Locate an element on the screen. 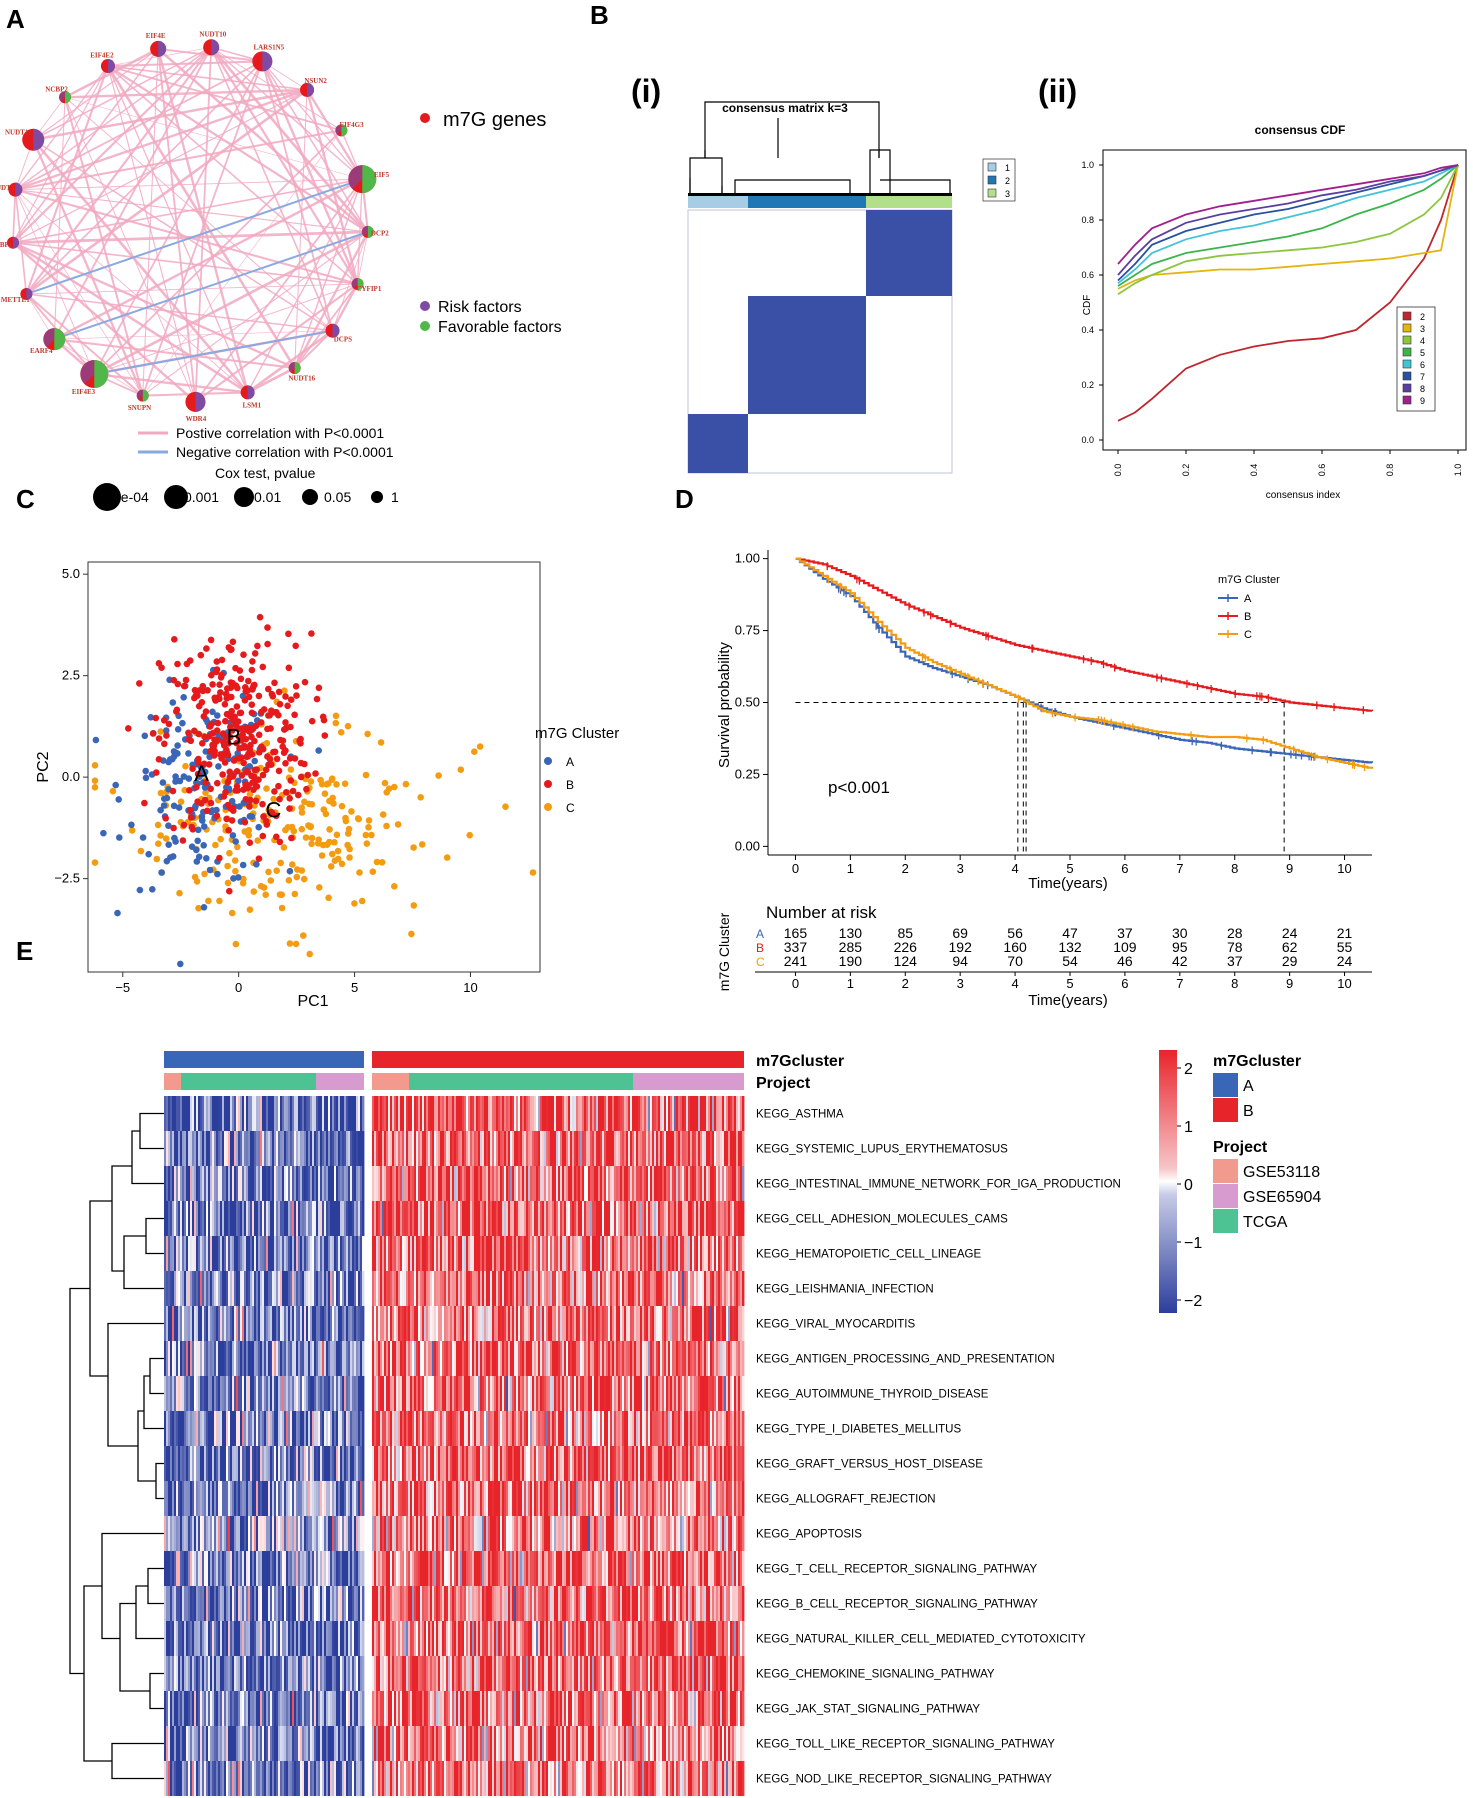 The image size is (1473, 1798). positive-edge is located at coordinates (171, 383).